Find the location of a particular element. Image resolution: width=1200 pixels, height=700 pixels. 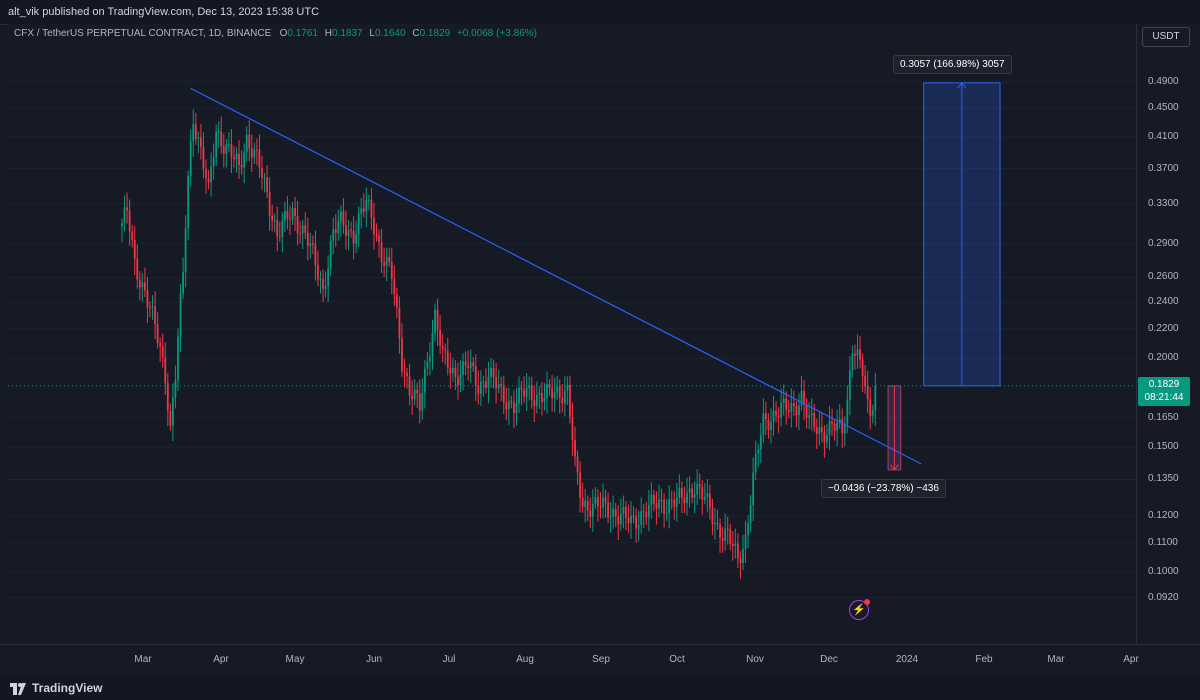

currency-button: USDT is located at coordinates (1166, 37).